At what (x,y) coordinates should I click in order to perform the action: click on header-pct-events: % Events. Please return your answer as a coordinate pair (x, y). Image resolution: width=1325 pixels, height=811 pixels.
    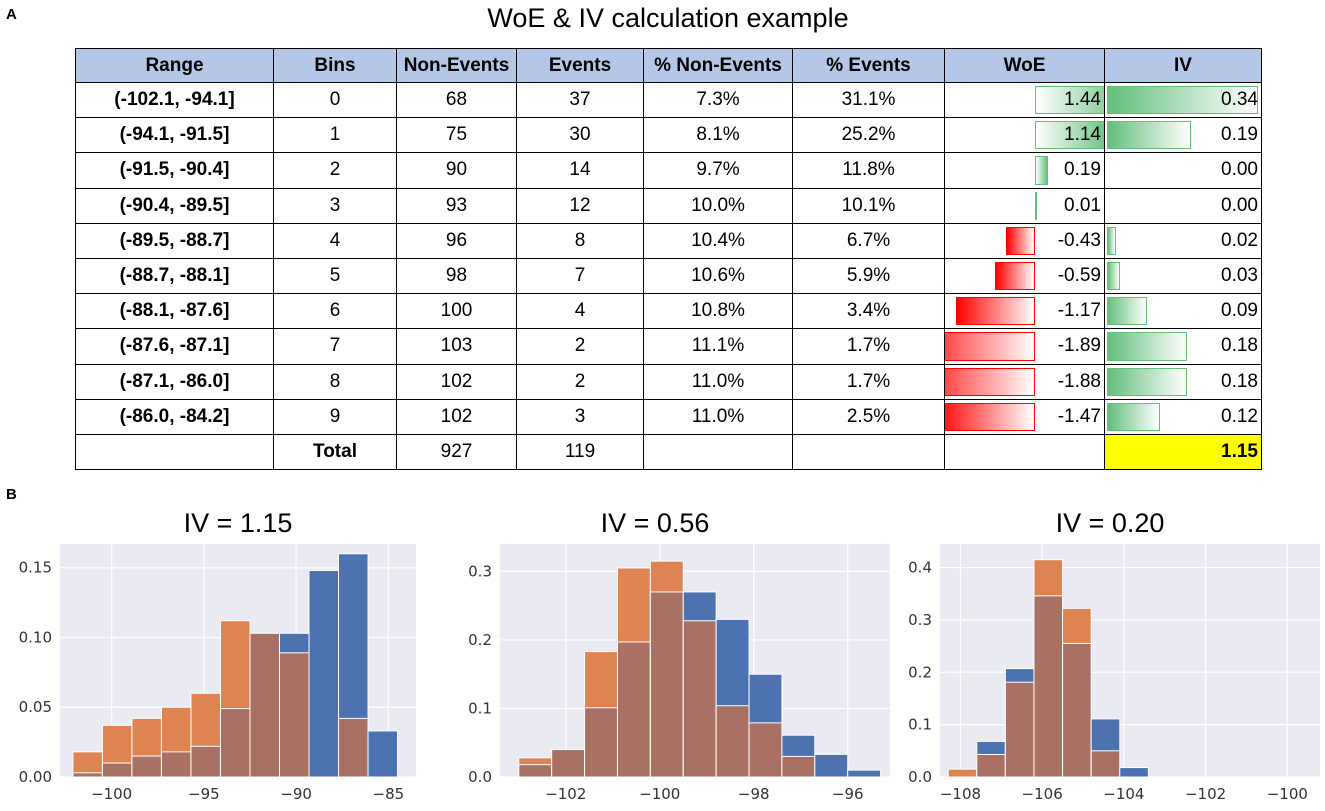
    Looking at the image, I should click on (868, 65).